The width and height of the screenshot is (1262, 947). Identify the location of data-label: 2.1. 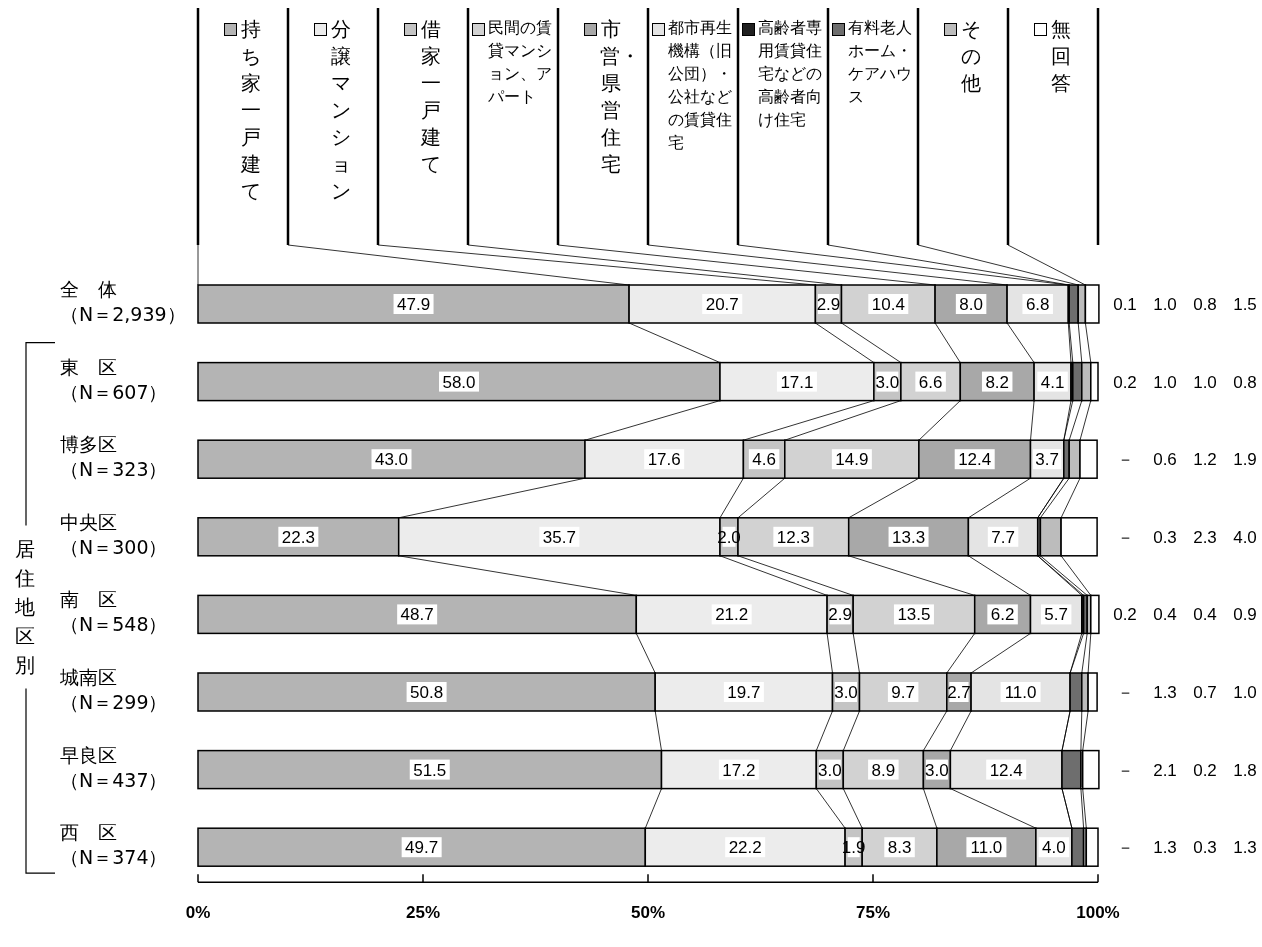
(1165, 770).